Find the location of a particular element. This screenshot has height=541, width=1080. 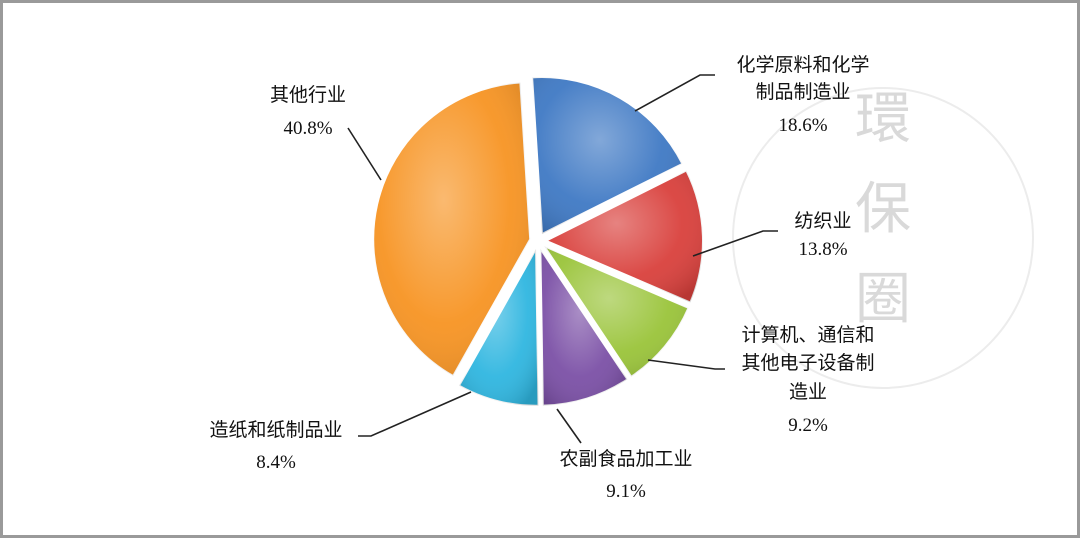

label-paper-line-1: 造纸和纸制品业 is located at coordinates (275, 430).